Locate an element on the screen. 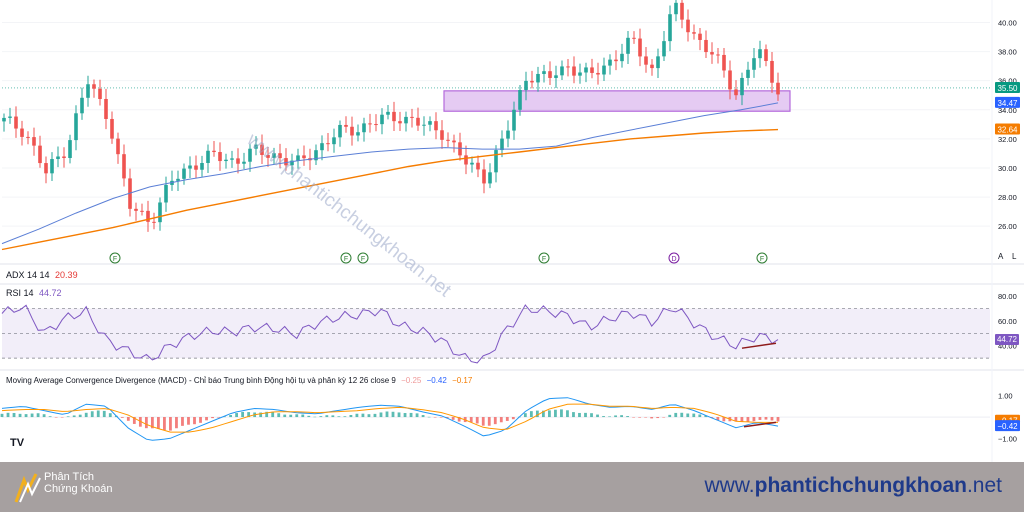 This screenshot has width=1024, height=512. auto-scale-button: A is located at coordinates (1001, 256).